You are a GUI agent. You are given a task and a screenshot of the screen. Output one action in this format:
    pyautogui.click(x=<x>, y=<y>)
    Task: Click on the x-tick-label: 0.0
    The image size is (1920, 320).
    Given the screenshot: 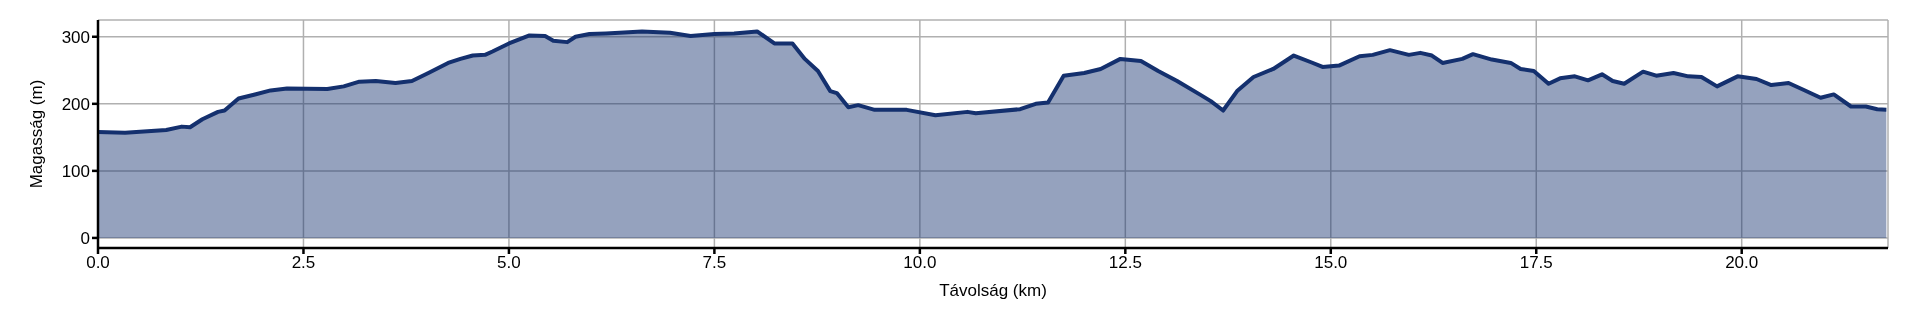 What is the action you would take?
    pyautogui.click(x=98, y=263)
    